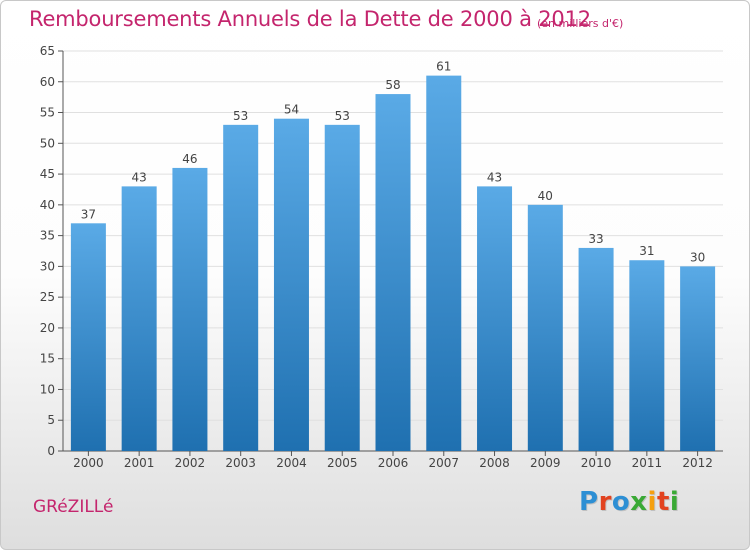  Describe the element at coordinates (545, 196) in the screenshot. I see `bar-value-label: 40` at that location.